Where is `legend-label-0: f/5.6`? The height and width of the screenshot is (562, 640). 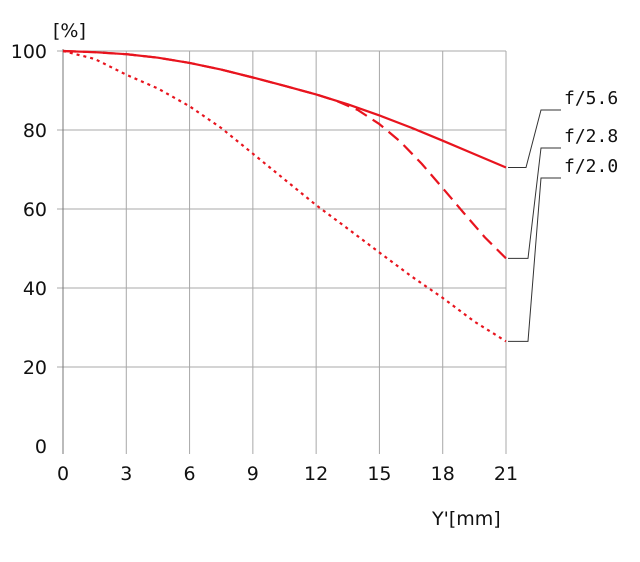 legend-label-0: f/5.6 is located at coordinates (591, 98).